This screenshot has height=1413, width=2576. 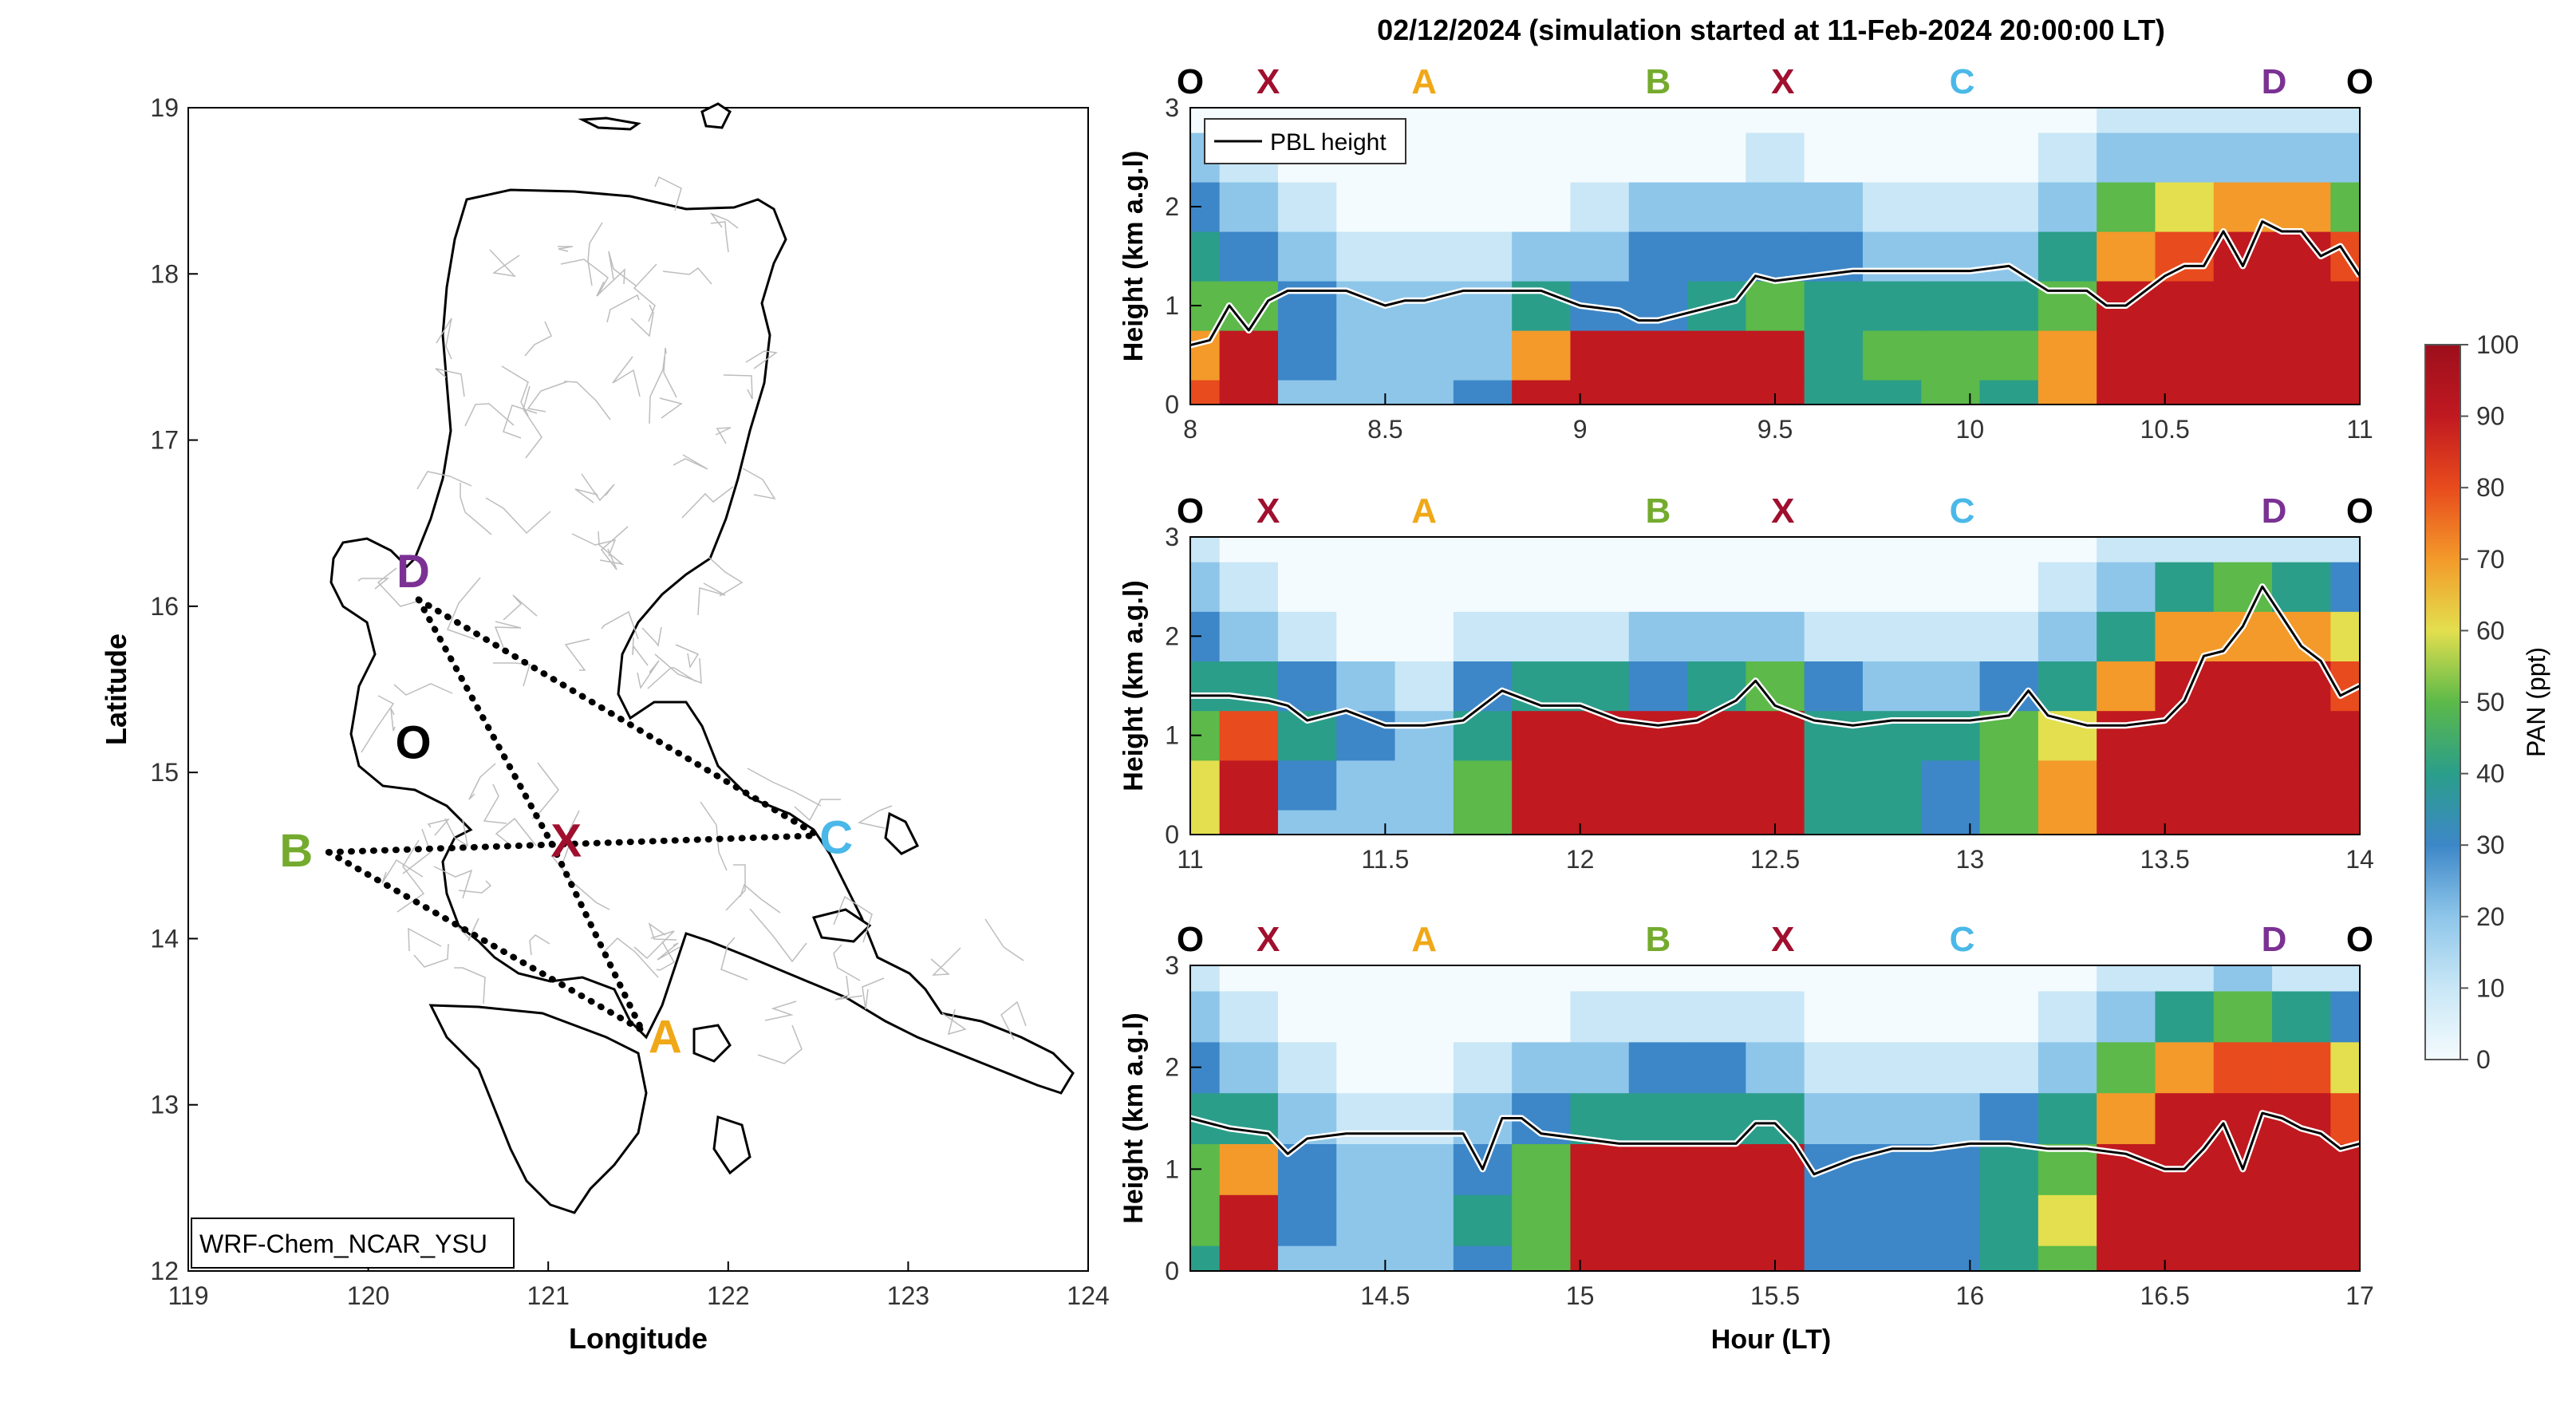 What do you see at coordinates (2491, 702) in the screenshot?
I see `colorbar-tick-label: 50` at bounding box center [2491, 702].